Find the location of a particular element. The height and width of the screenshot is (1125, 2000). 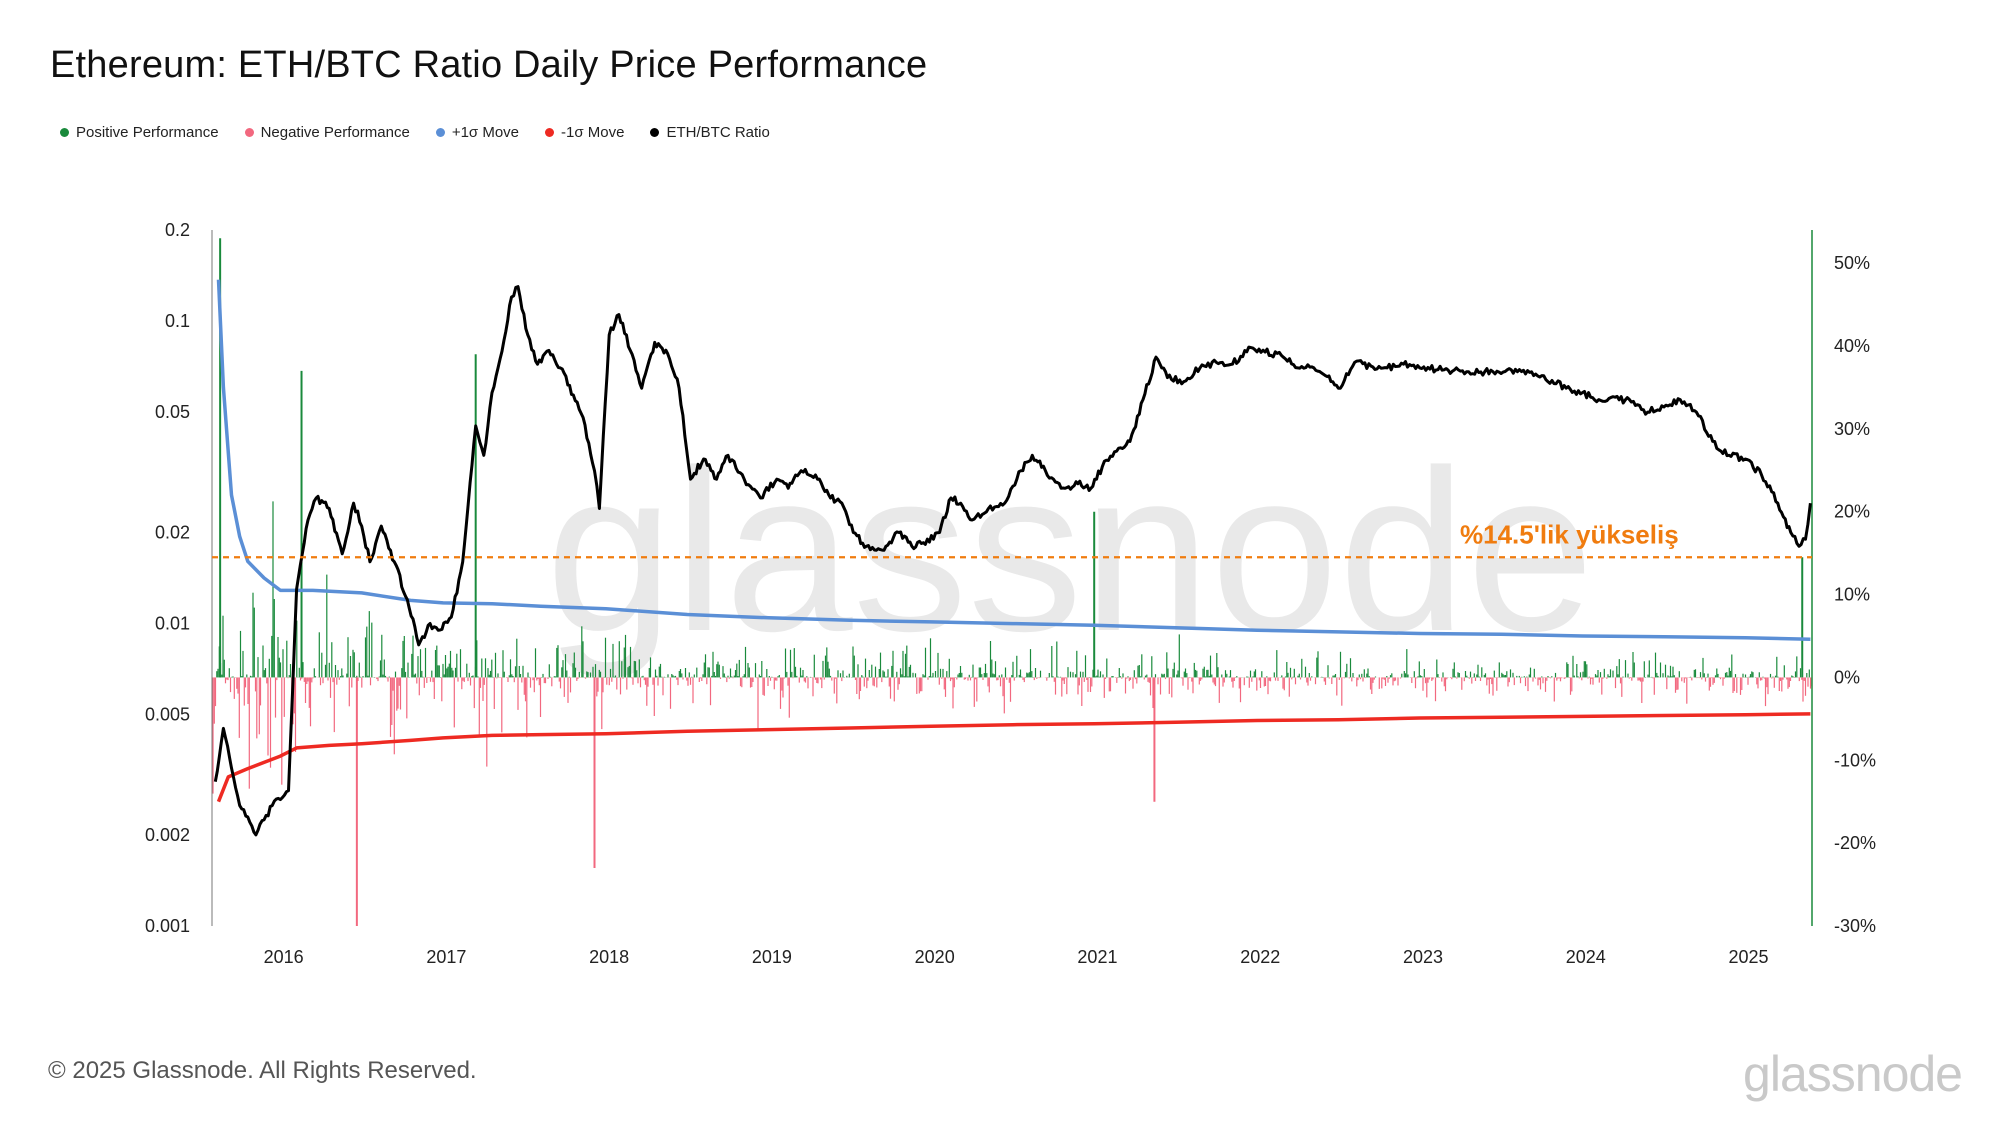

y-right-tick: 0% is located at coordinates (1847, 677).